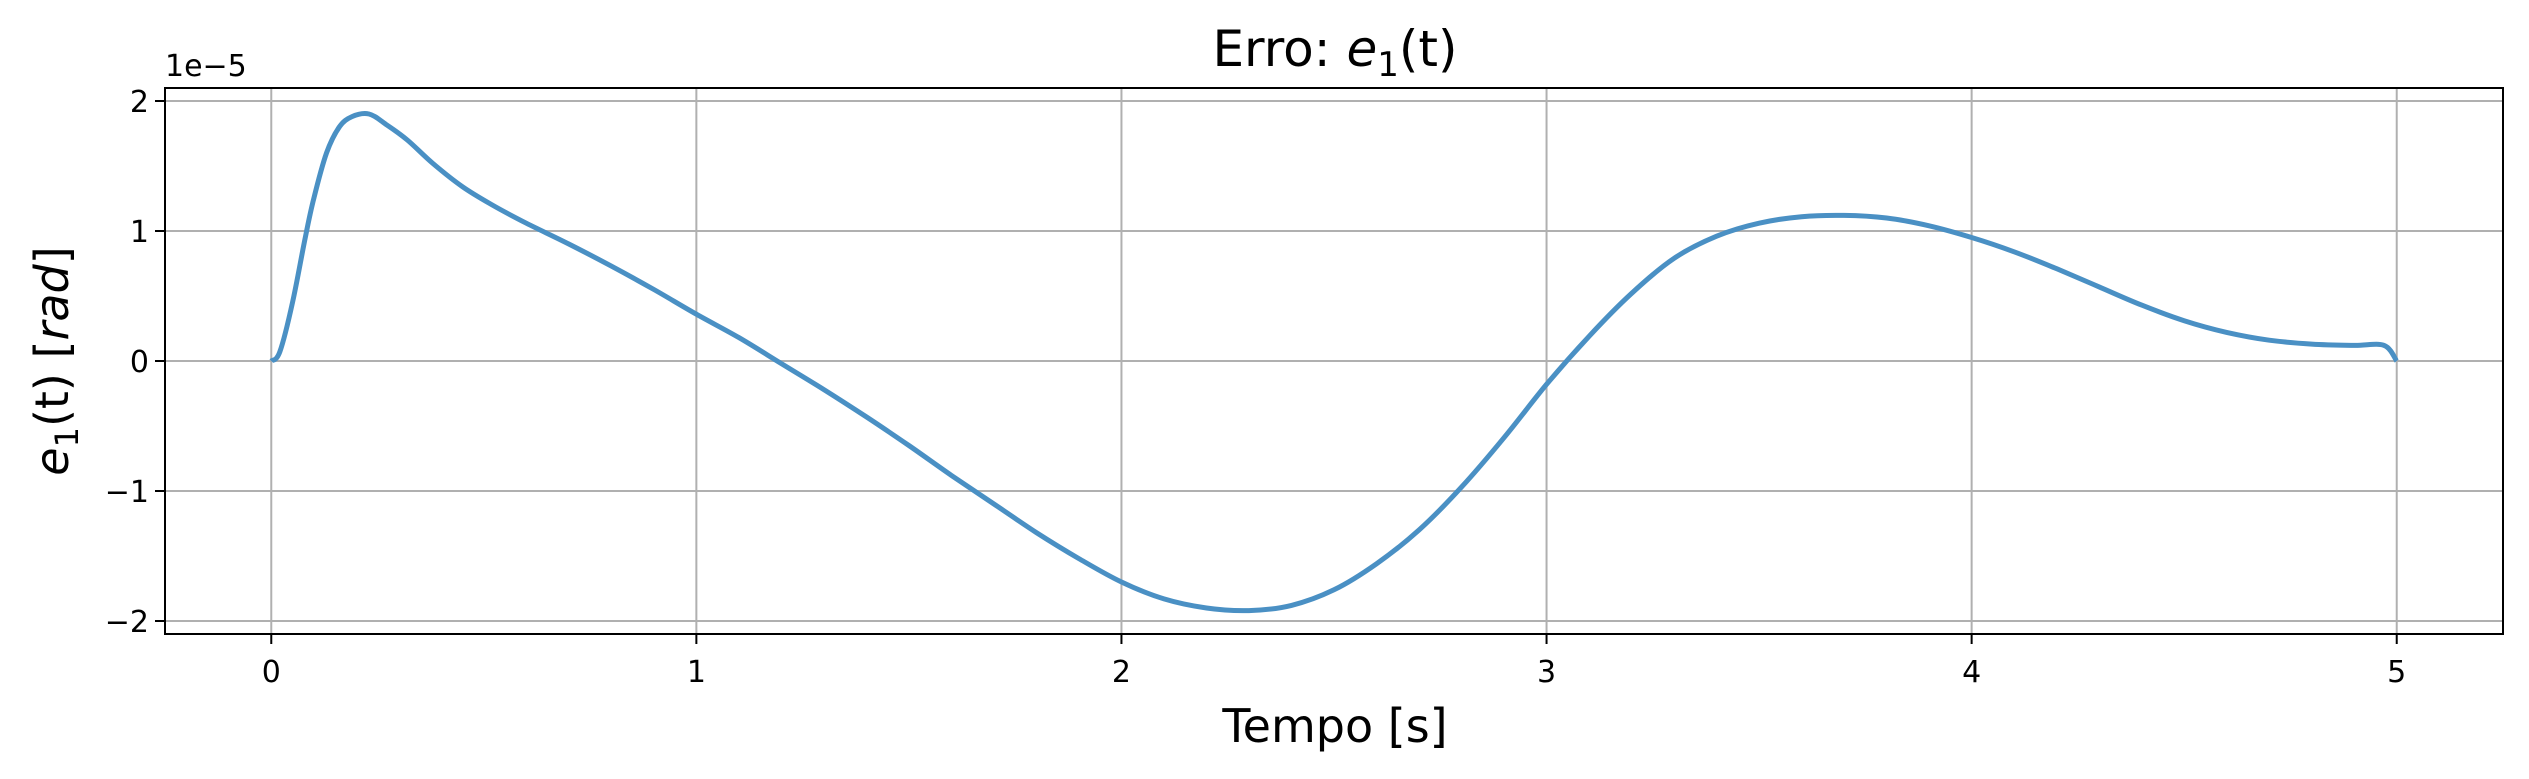  Describe the element at coordinates (127, 622) in the screenshot. I see `y-tick-label: −2` at that location.